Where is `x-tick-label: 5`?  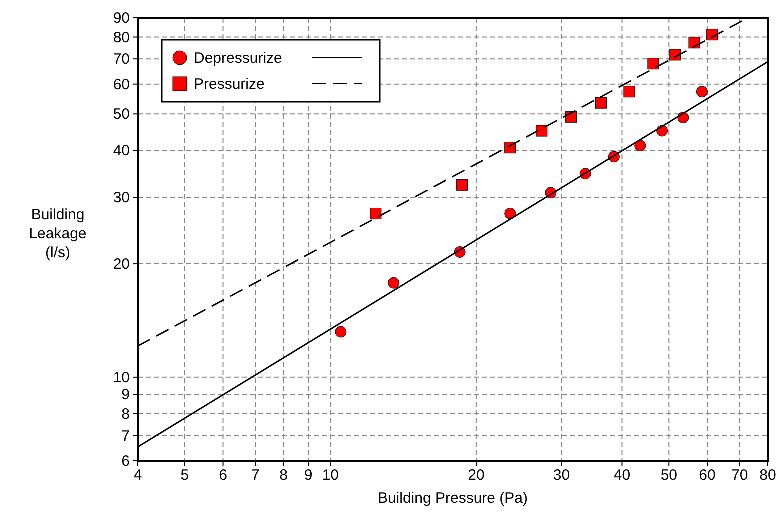
x-tick-label: 5 is located at coordinates (185, 475).